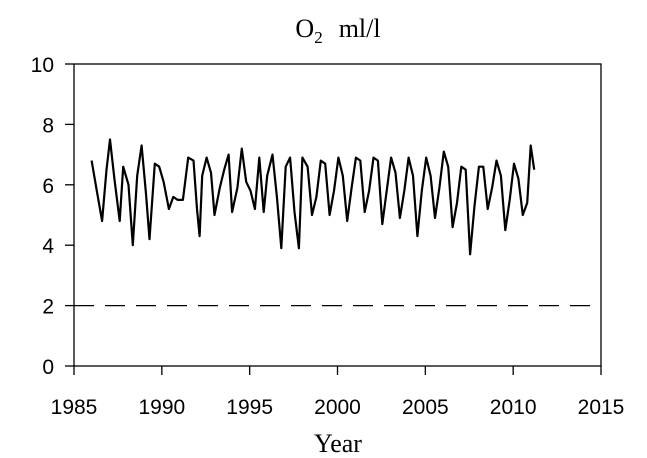  What do you see at coordinates (338, 443) in the screenshot?
I see `x-axis-title: Year` at bounding box center [338, 443].